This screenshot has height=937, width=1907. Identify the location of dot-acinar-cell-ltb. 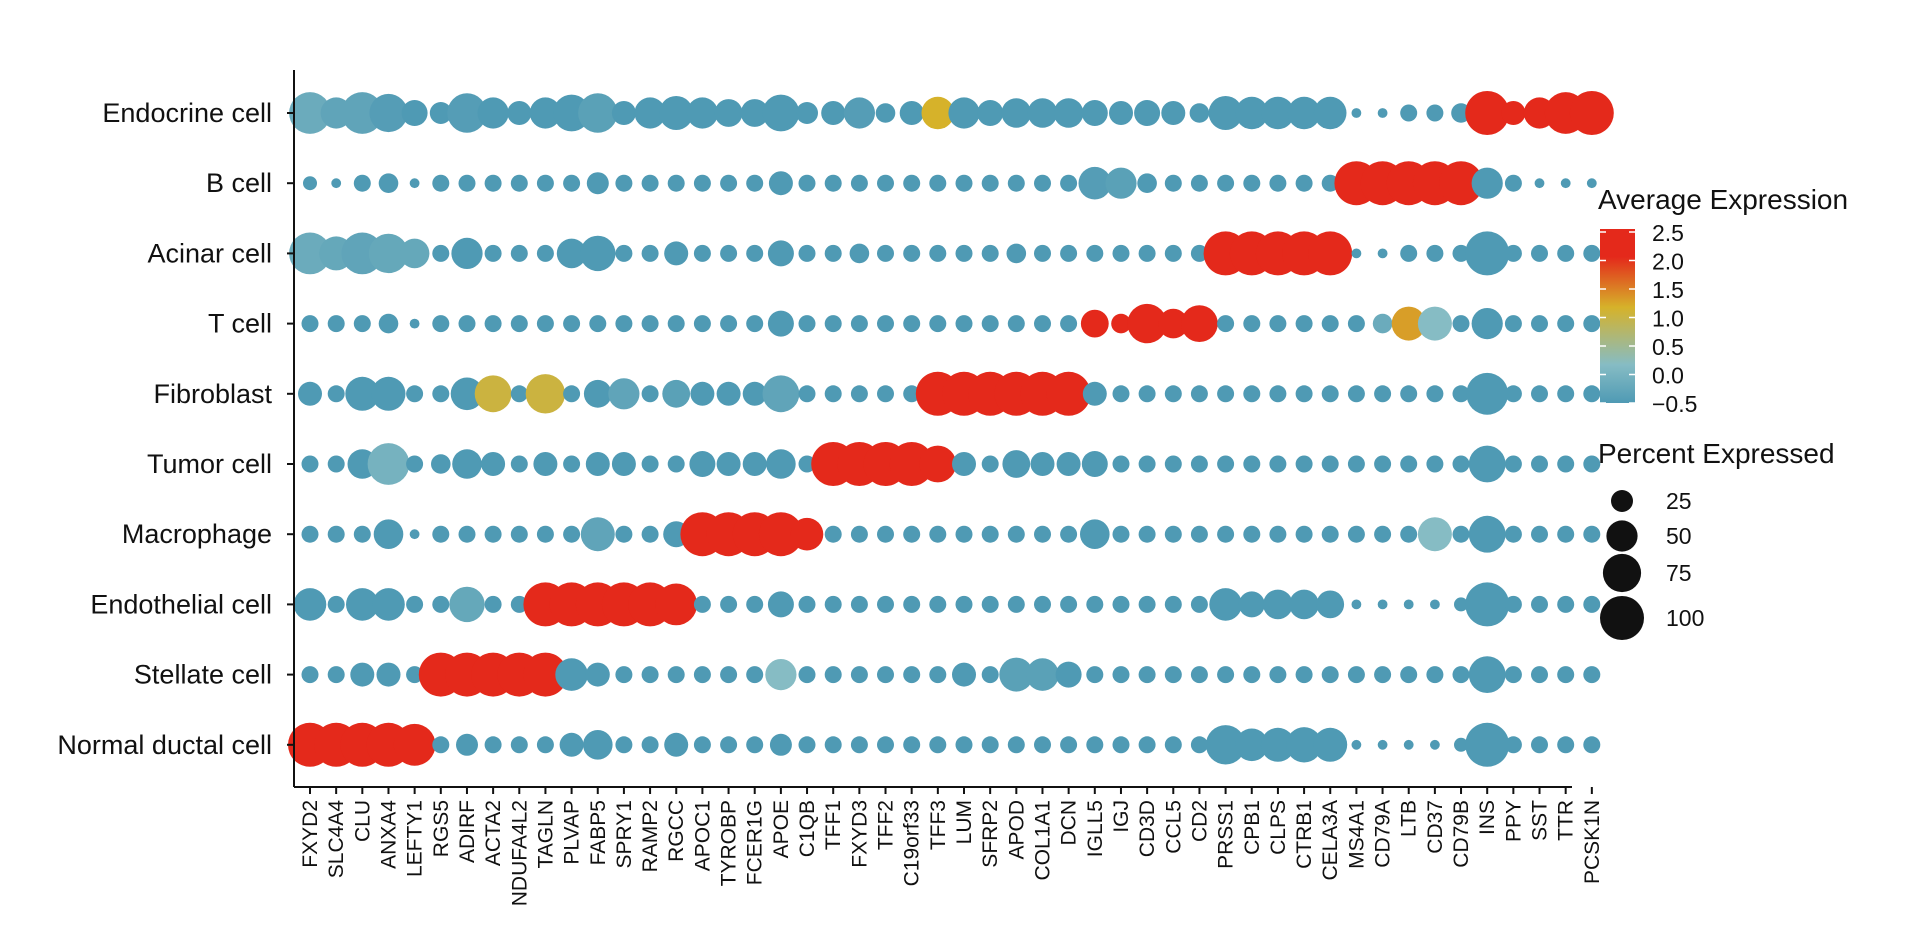
(1409, 253).